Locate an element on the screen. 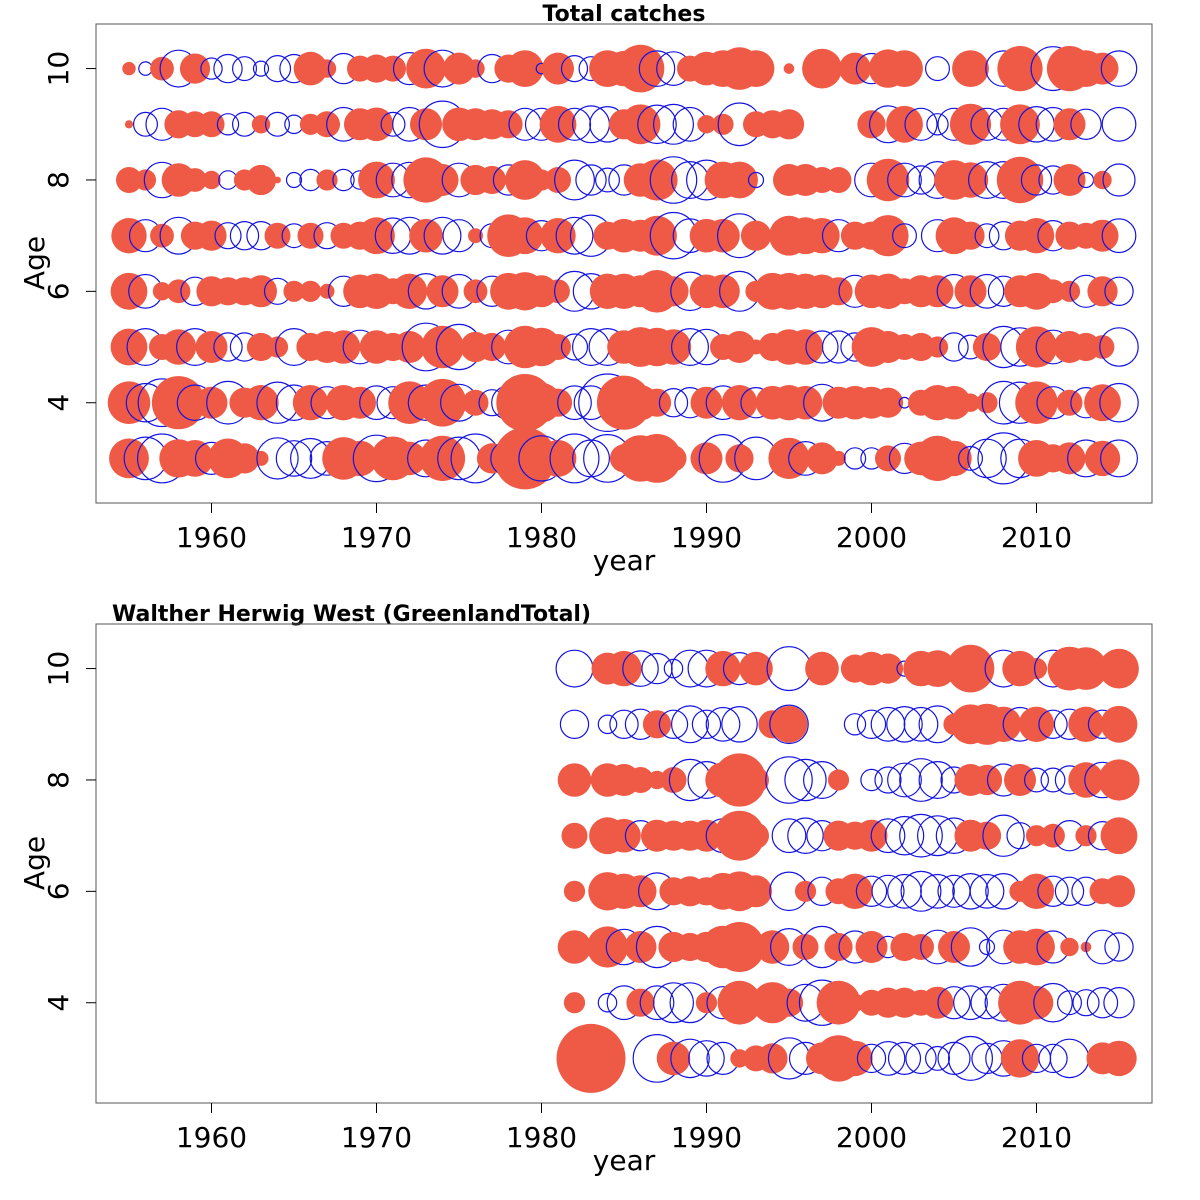  x-axis: 1960 1970 1980 1990 2000 2010 is located at coordinates (624, 528).